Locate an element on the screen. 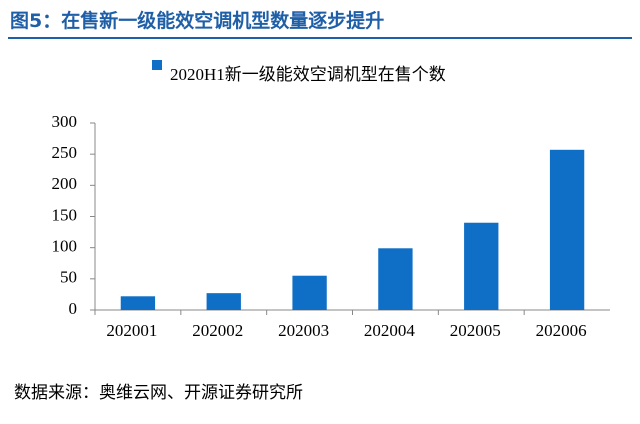  source-note: 数据来源：奥维云网、开源证券研究所 is located at coordinates (158, 392).